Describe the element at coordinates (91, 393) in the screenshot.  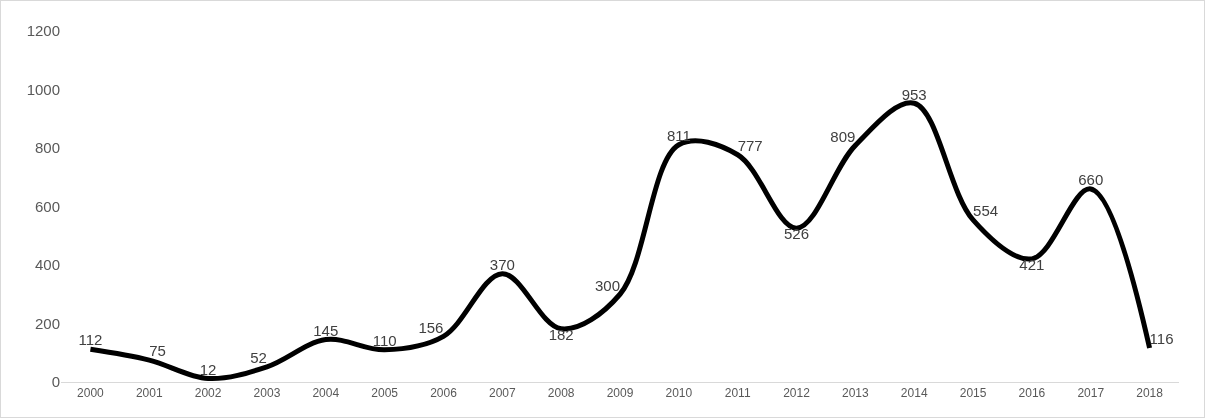
I see `x-tick-label: 2000` at that location.